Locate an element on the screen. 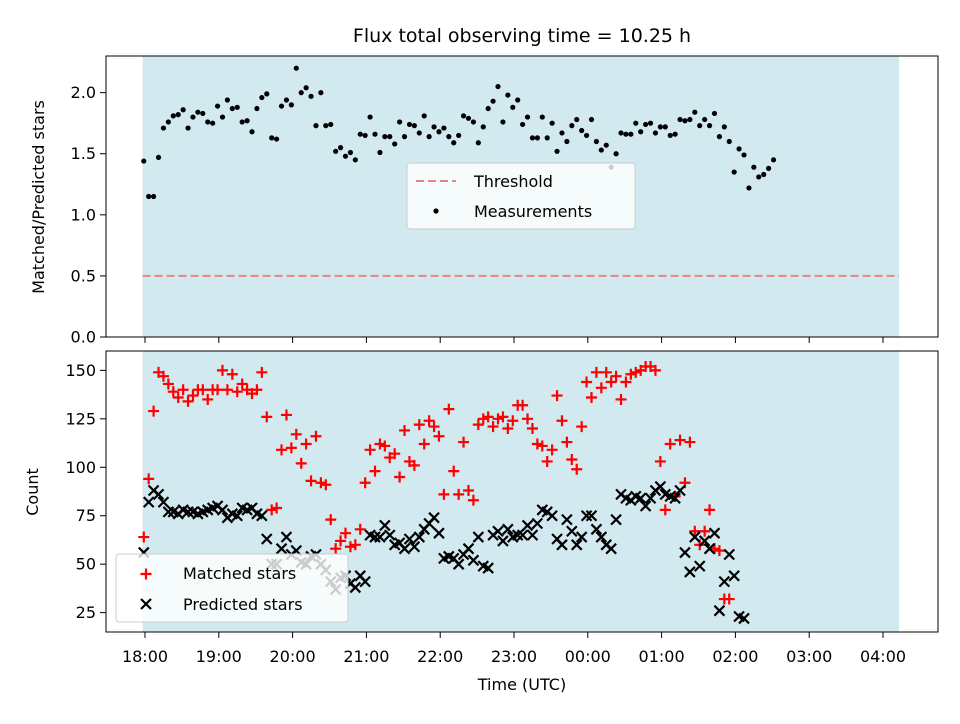  bottom-ytick-label: 50 is located at coordinates (86, 564).